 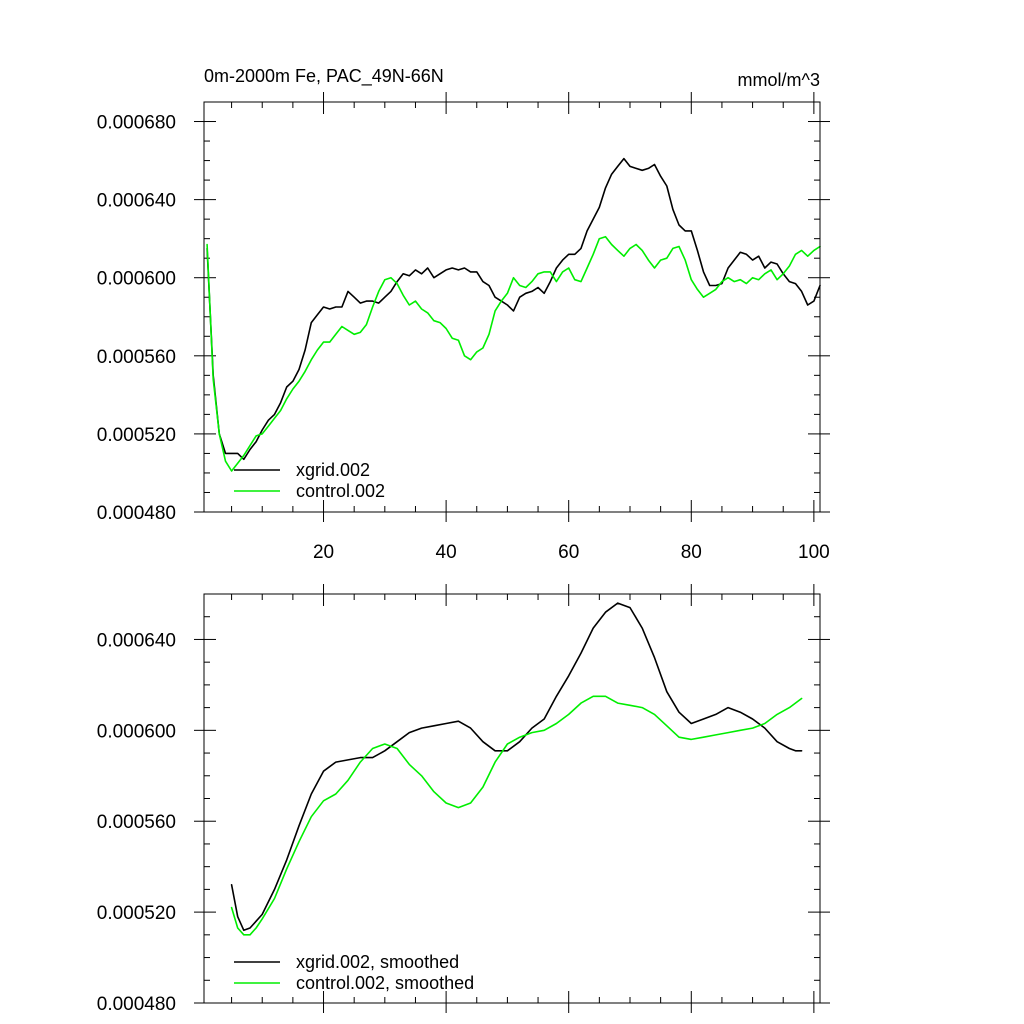 What do you see at coordinates (446, 552) in the screenshot?
I see `x-tick-label: 40` at bounding box center [446, 552].